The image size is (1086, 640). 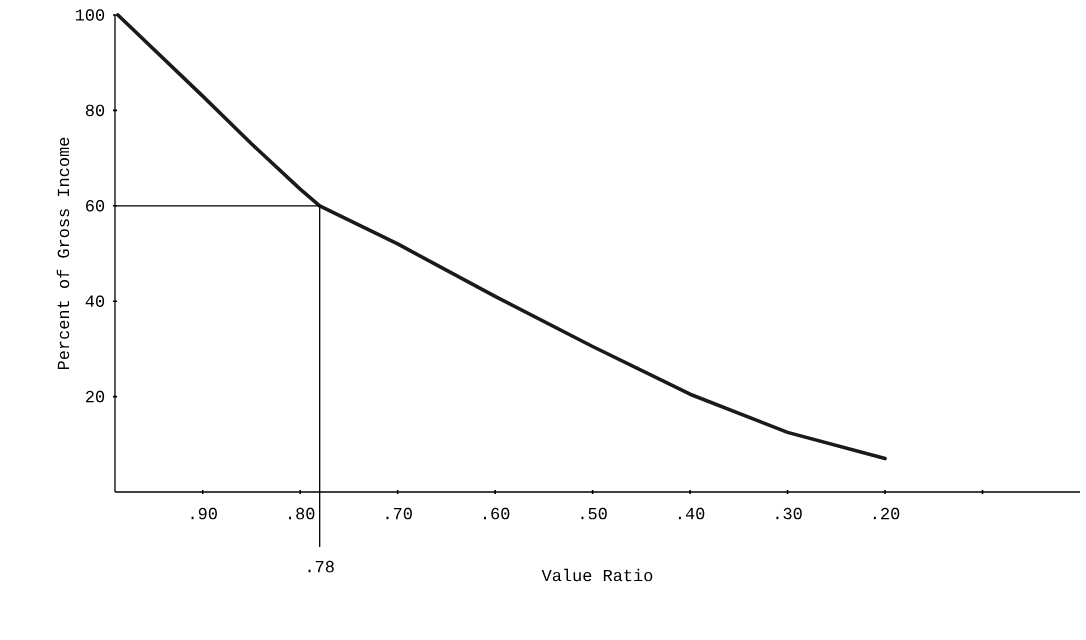 What do you see at coordinates (95, 301) in the screenshot?
I see `y-tick-label: 40` at bounding box center [95, 301].